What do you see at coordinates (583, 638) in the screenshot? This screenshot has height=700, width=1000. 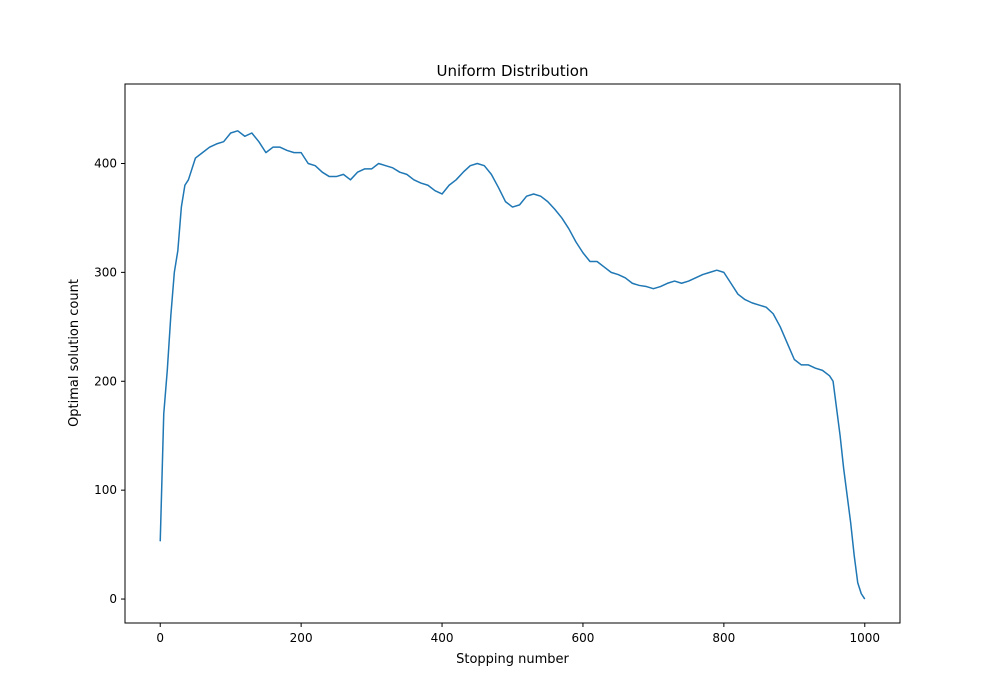 I see `x-tick-label: 600` at bounding box center [583, 638].